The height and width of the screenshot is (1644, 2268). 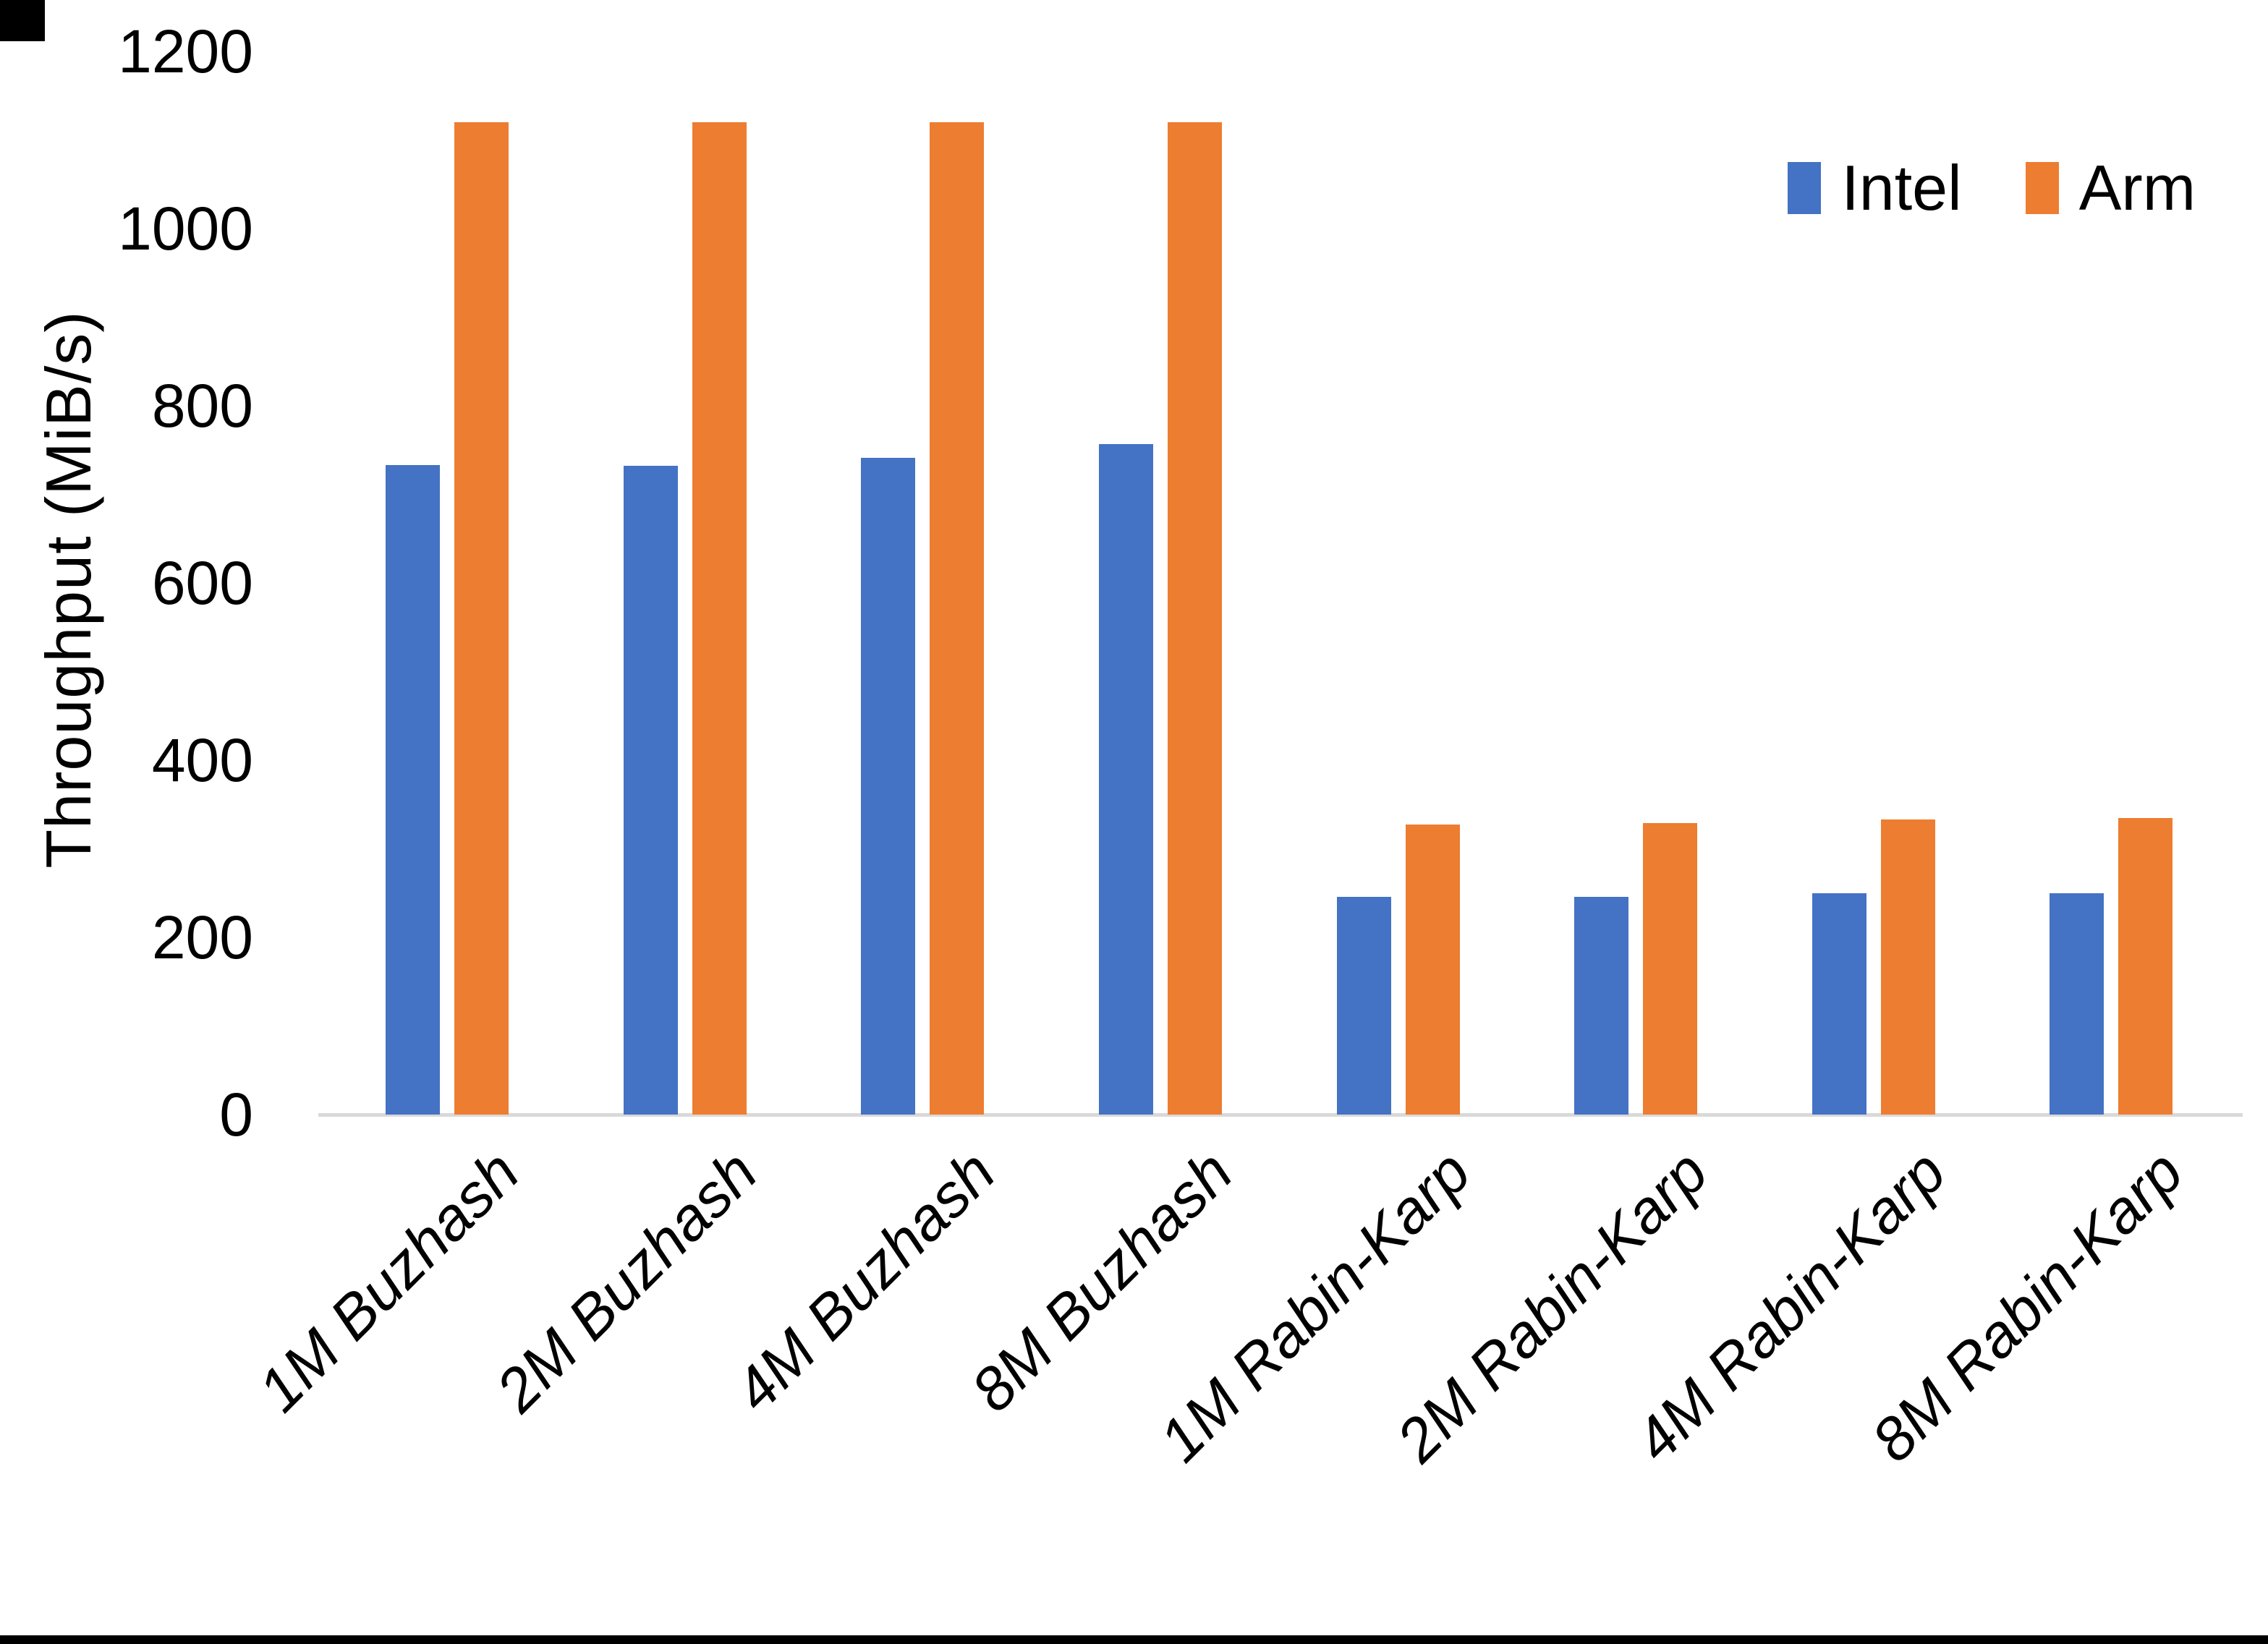 I want to click on legend: Intel Arm, so click(x=1992, y=188).